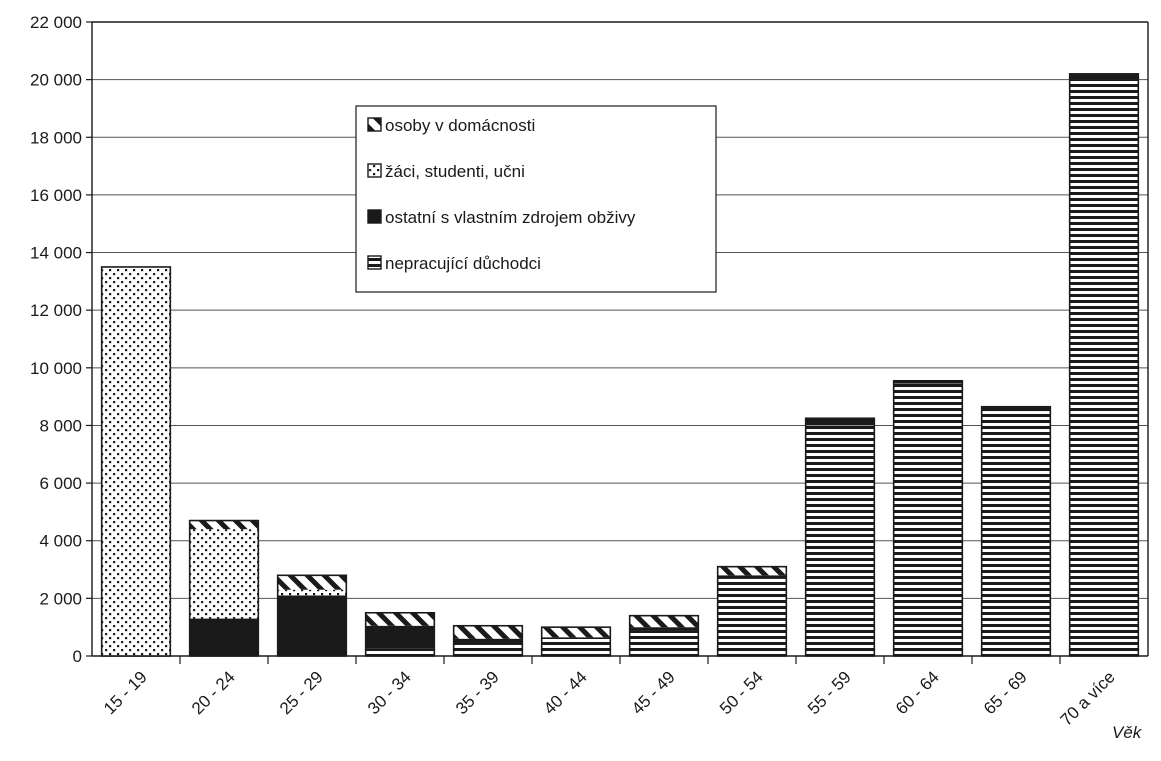  What do you see at coordinates (1088, 698) in the screenshot?
I see `x-tick-label: 70 a více` at bounding box center [1088, 698].